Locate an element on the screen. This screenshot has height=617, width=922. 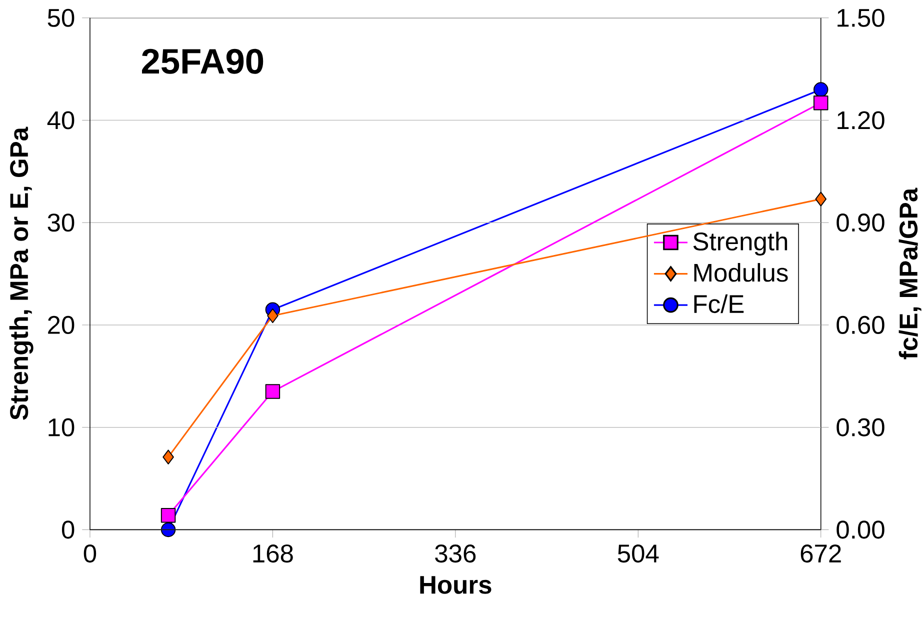
y-tick-label: 30 is located at coordinates (61, 223).